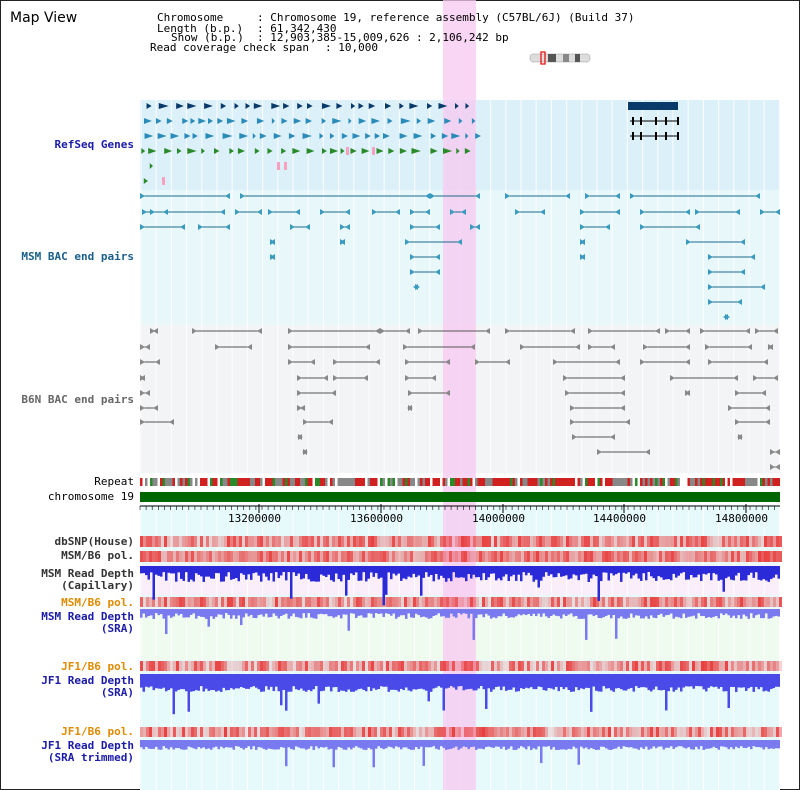  I want to click on track-label-dbsnp: dbSNP(House), so click(94, 541).